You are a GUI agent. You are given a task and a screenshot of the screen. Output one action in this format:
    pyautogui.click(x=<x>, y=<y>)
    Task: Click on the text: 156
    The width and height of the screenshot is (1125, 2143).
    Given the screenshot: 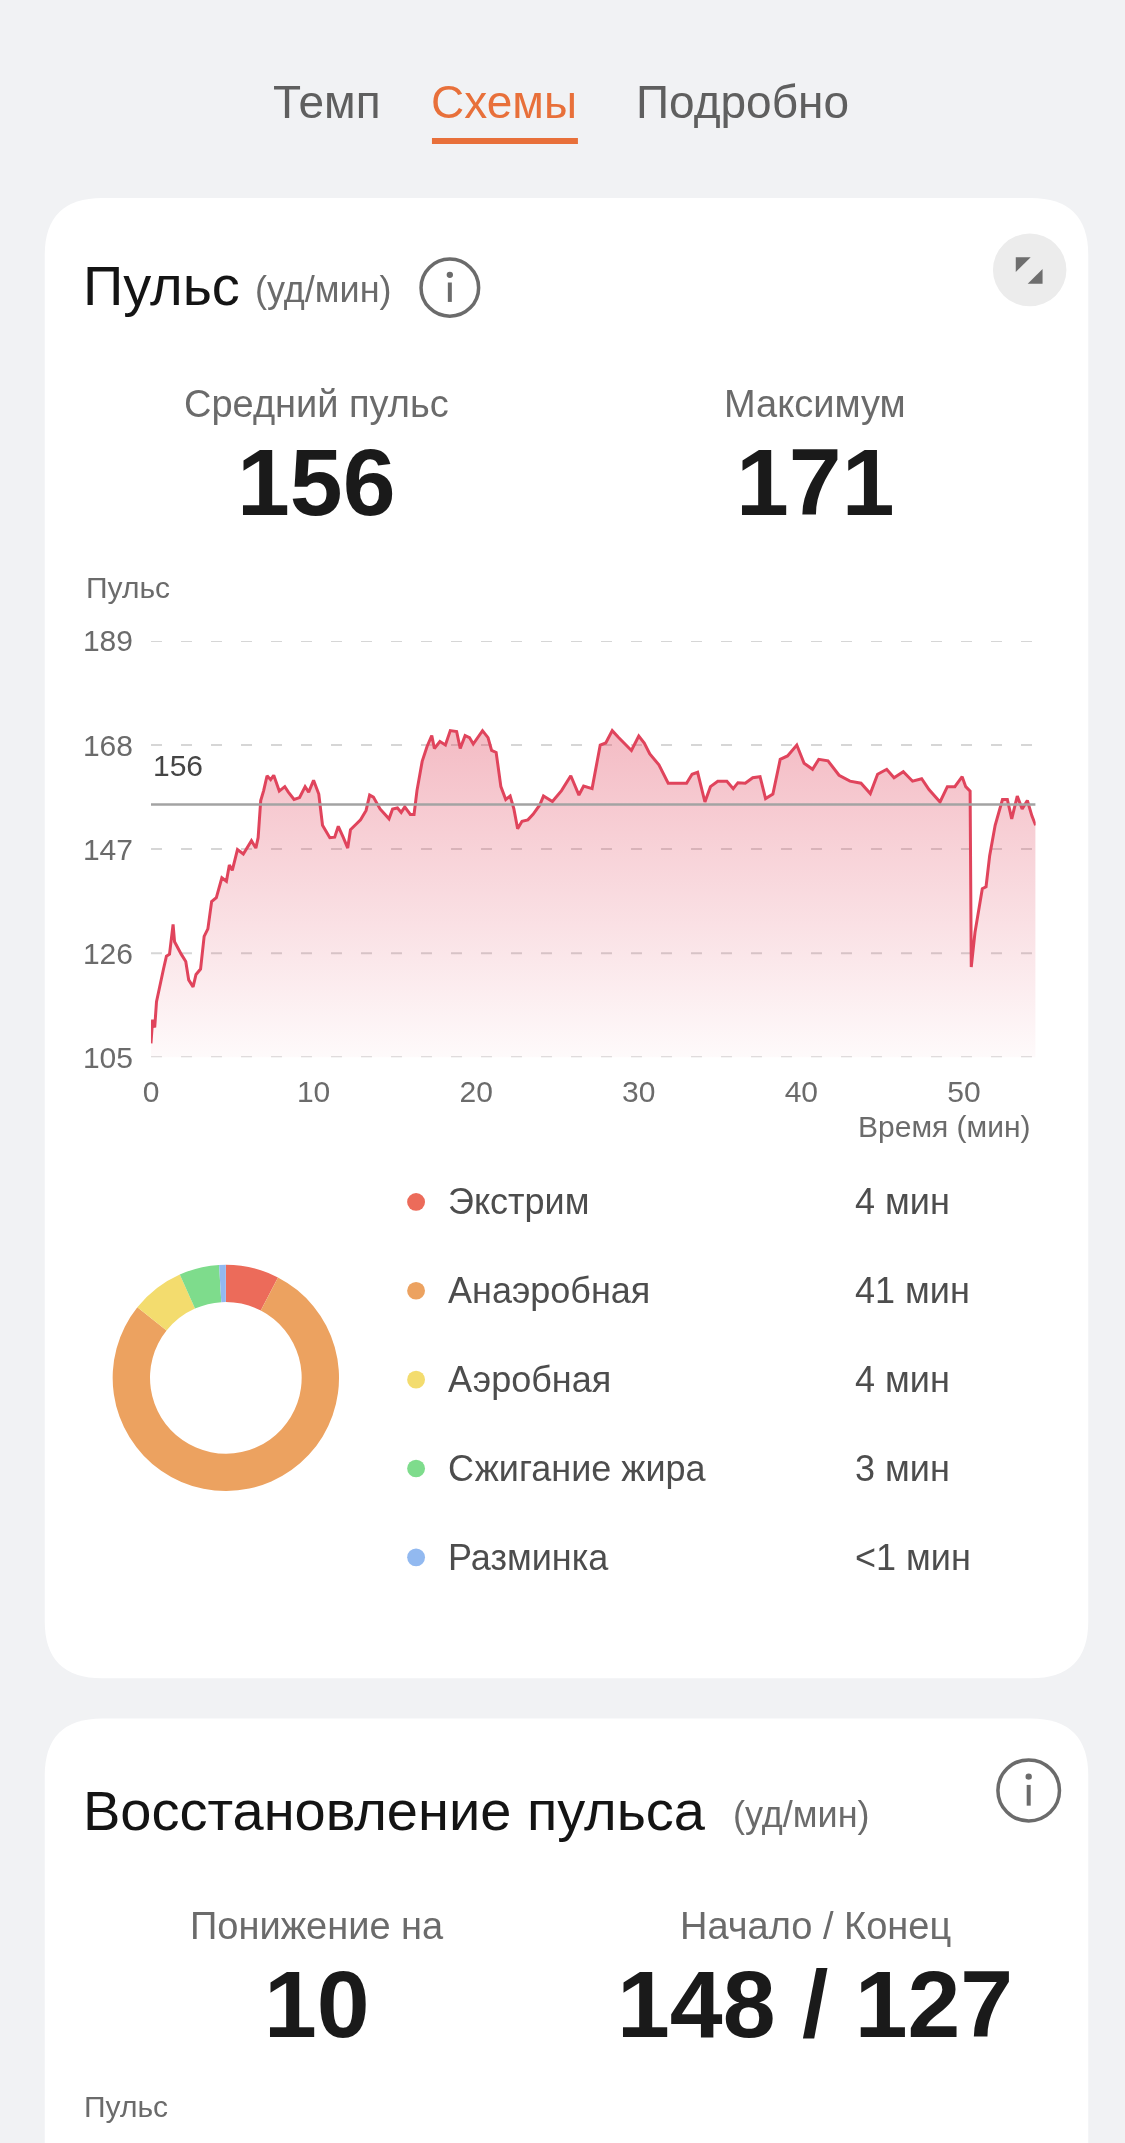 What is the action you would take?
    pyautogui.click(x=316, y=482)
    